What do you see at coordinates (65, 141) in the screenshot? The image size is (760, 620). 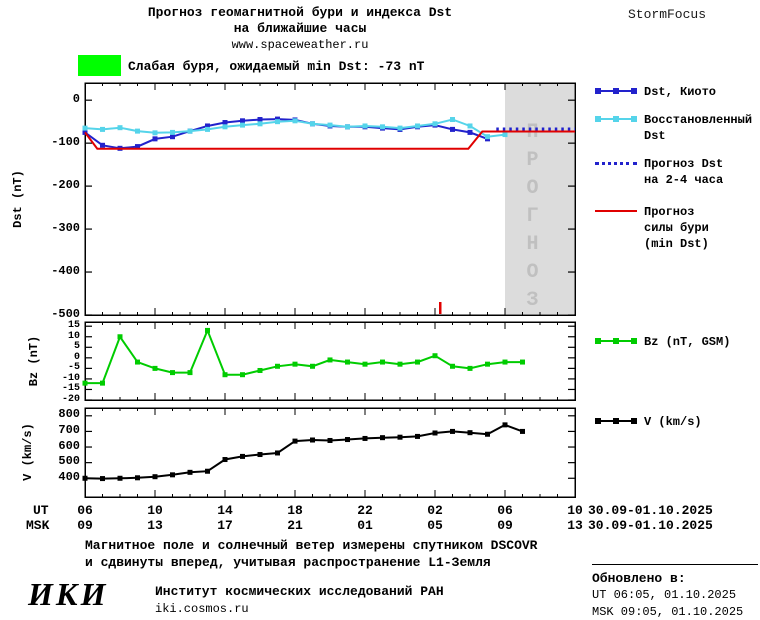 I see `y-tick-label: -100` at bounding box center [65, 141].